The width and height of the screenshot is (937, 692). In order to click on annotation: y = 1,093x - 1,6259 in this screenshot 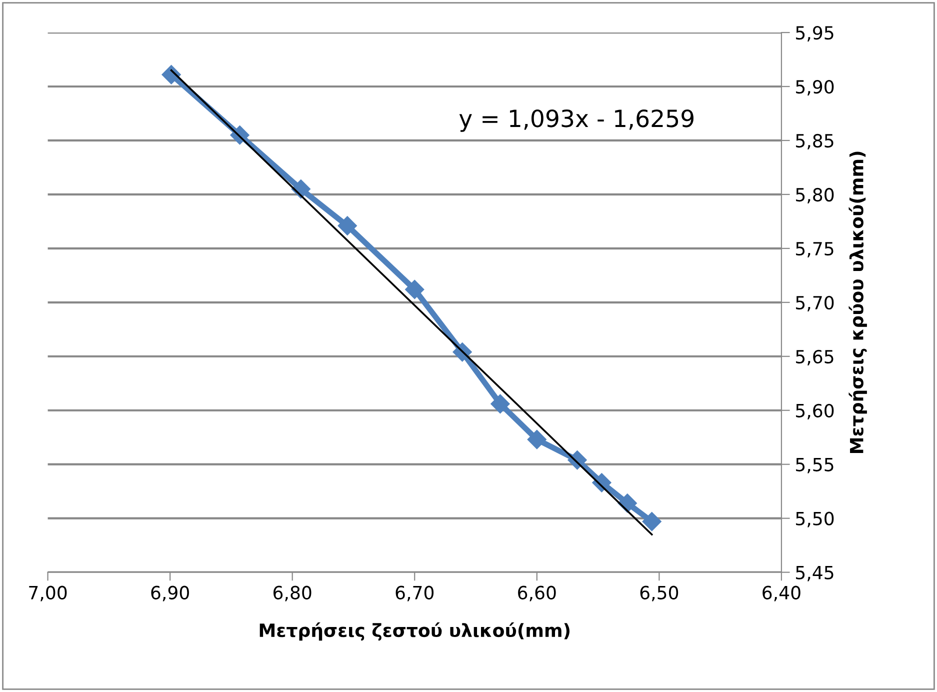, I will do `click(576, 120)`.